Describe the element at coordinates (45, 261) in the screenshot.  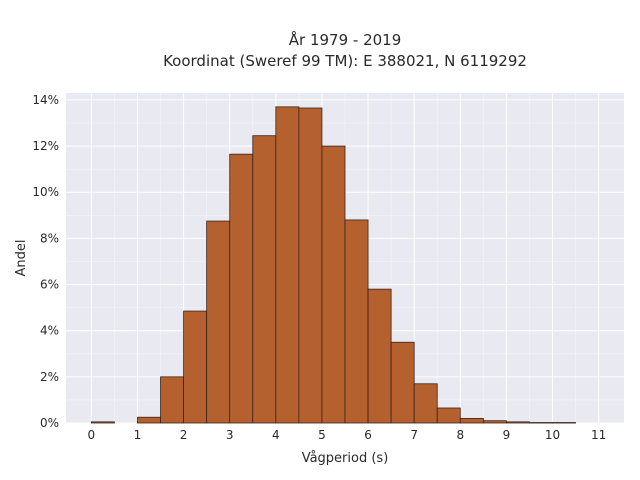
I see `y-tick-labels: 0% 2% 4% 6% 8% 10% 12% 14%` at that location.